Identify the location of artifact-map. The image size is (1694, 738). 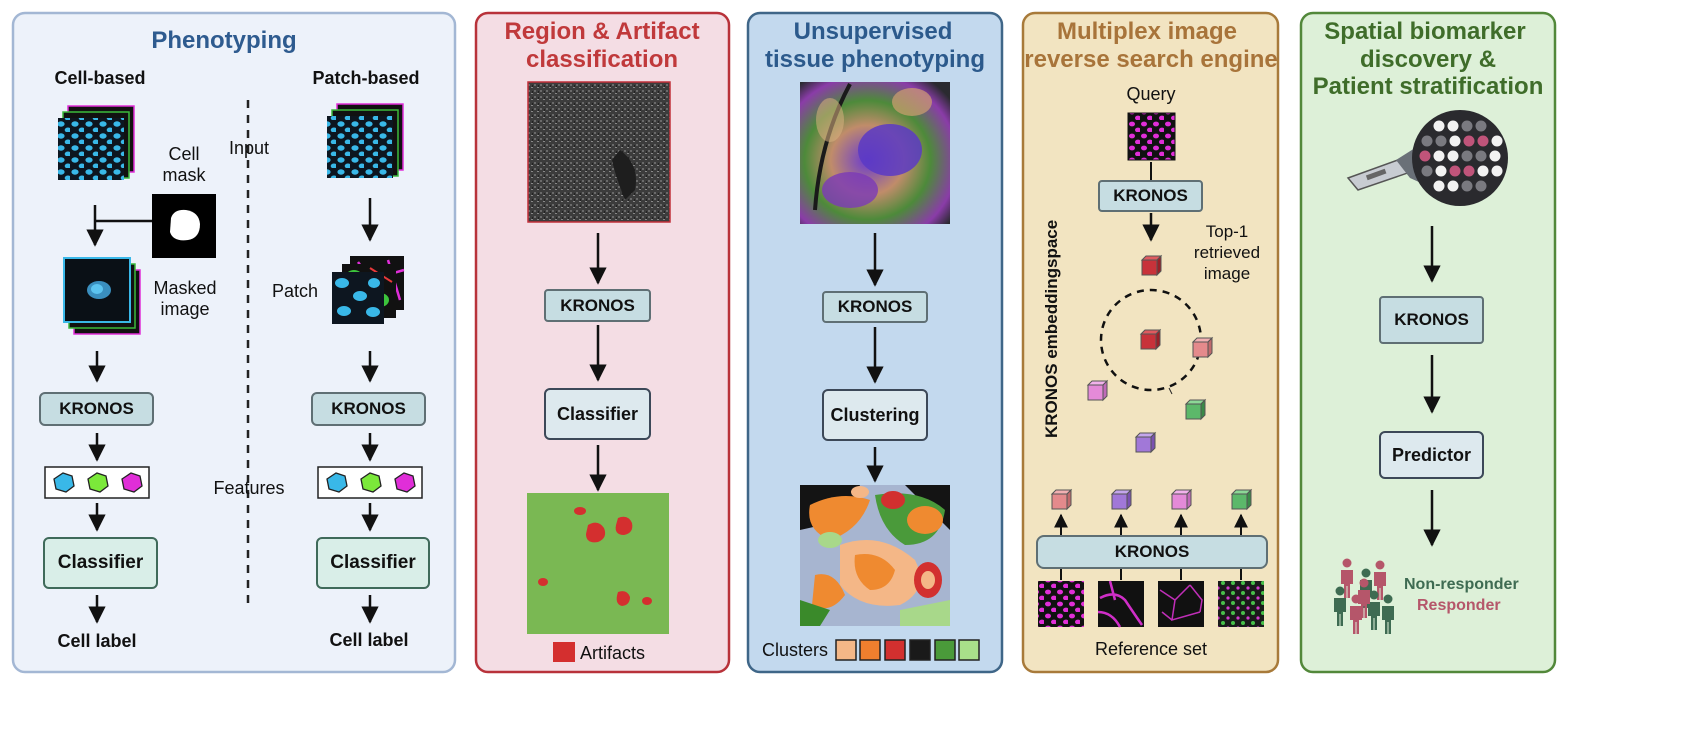
(598, 563).